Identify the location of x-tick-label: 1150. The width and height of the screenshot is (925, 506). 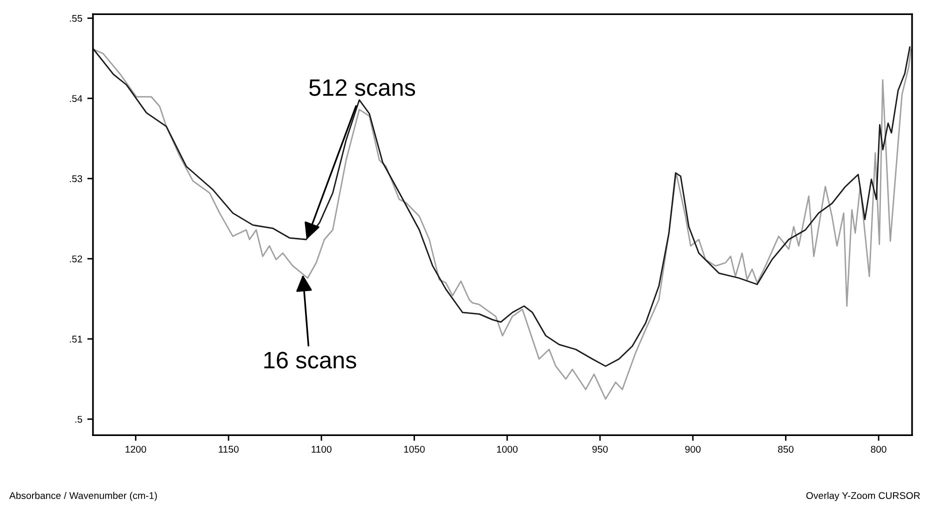
(228, 449).